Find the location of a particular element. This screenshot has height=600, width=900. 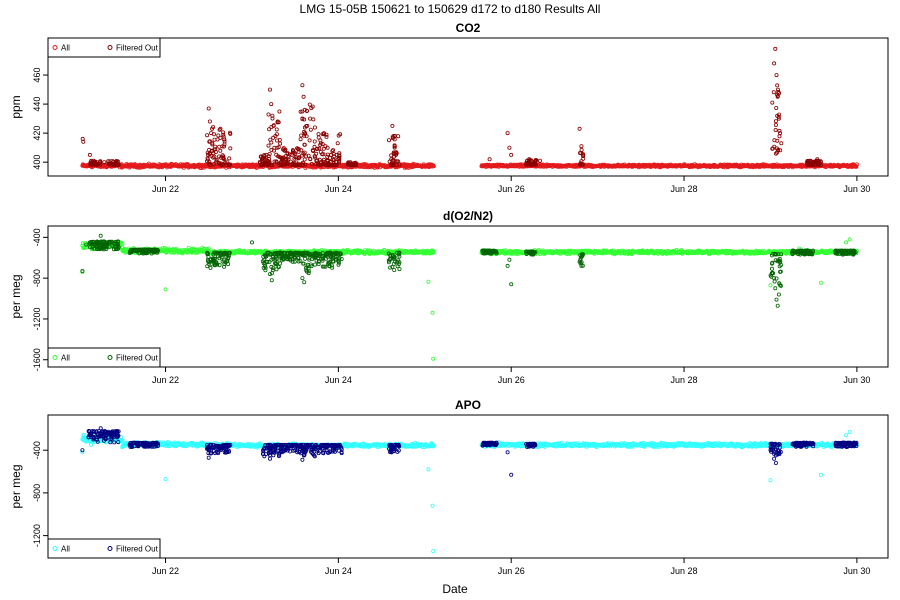

y-tick-label: 460 is located at coordinates (37, 75).